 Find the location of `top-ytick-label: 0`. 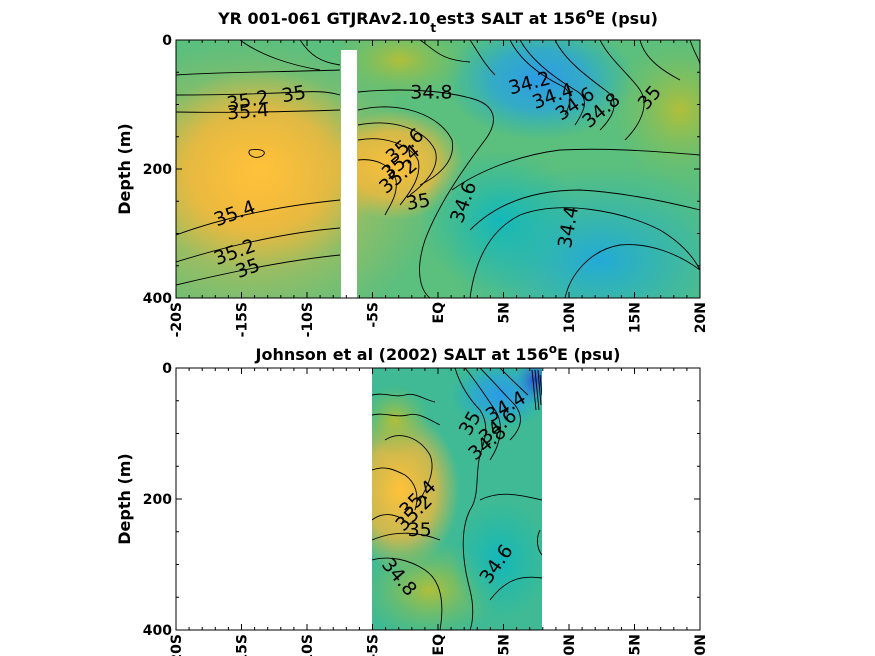

top-ytick-label: 0 is located at coordinates (167, 41).